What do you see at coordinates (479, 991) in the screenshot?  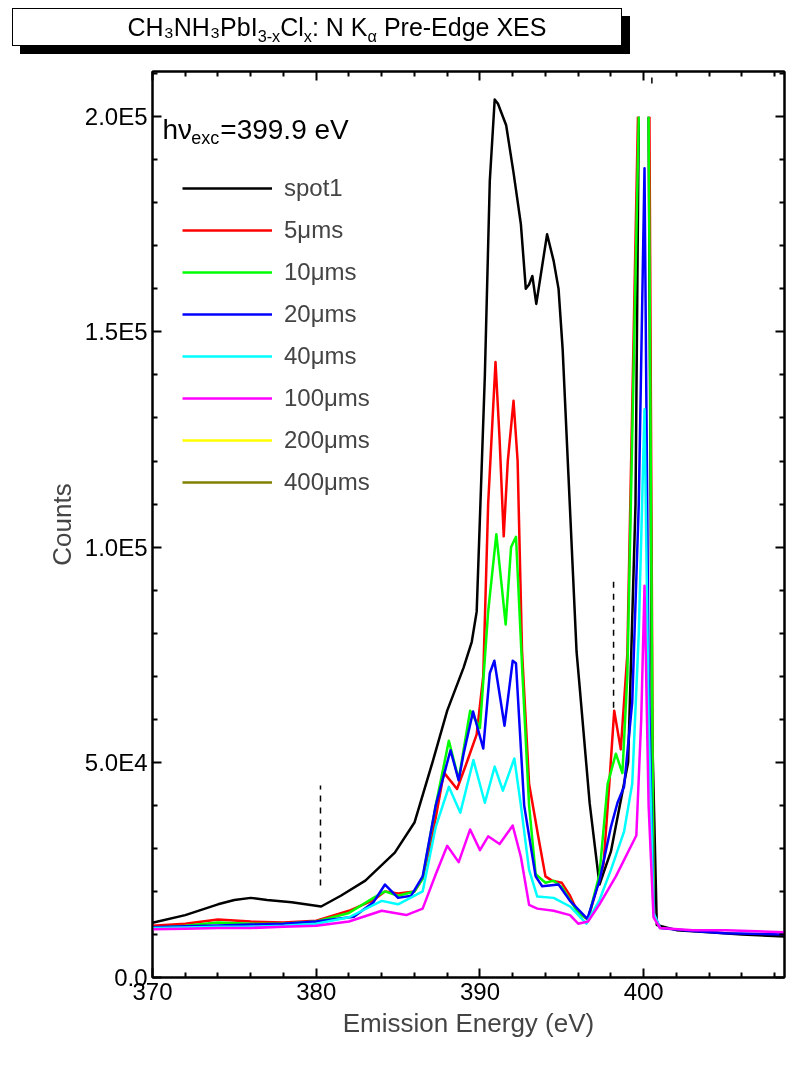 I see `x-tick-label: 390` at bounding box center [479, 991].